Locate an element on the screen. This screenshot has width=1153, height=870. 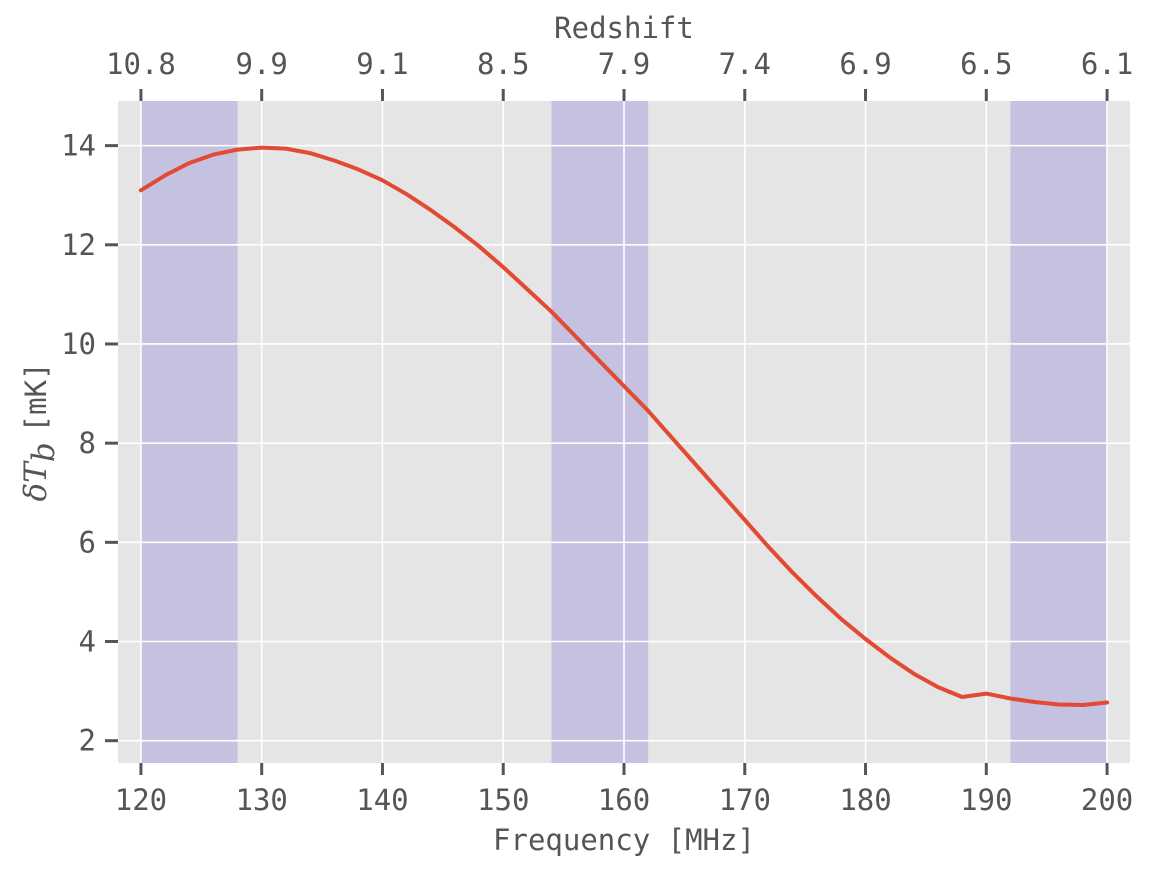
y-tick-label: 8 is located at coordinates (87, 443).